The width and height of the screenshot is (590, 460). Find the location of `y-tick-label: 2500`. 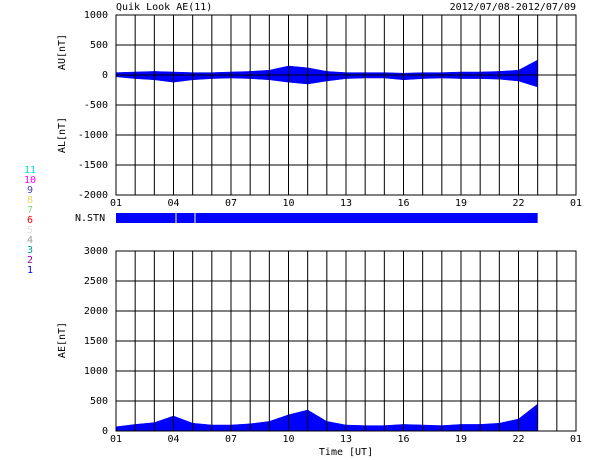

y-tick-label: 2500 is located at coordinates (96, 281).